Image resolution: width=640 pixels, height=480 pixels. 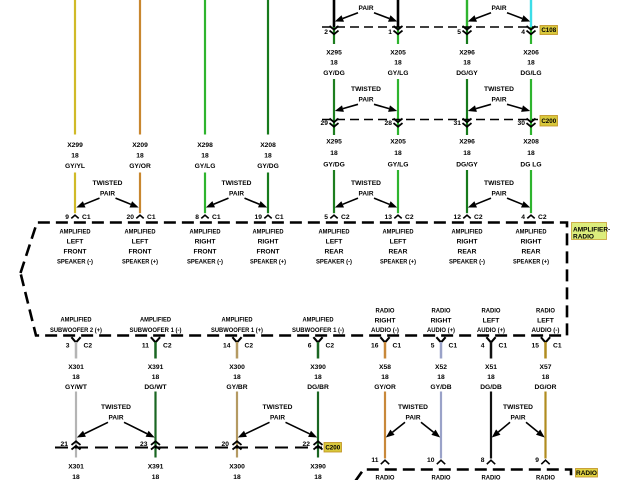 I want to click on svg-text: AUDIO (-), so click(x=546, y=330).